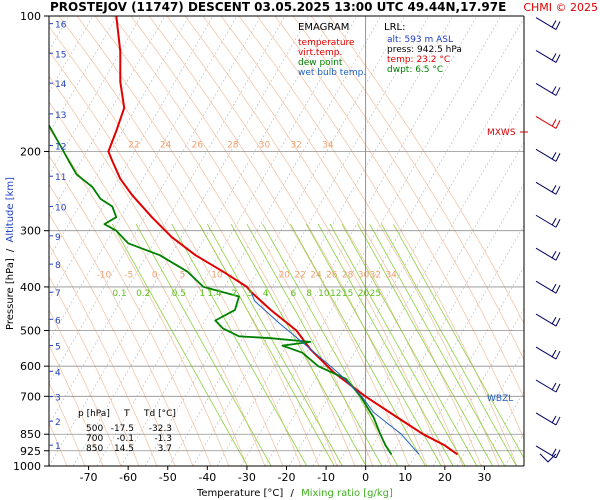 The width and height of the screenshot is (600, 500). Describe the element at coordinates (30, 331) in the screenshot. I see `pressure-tick-label: 500` at that location.